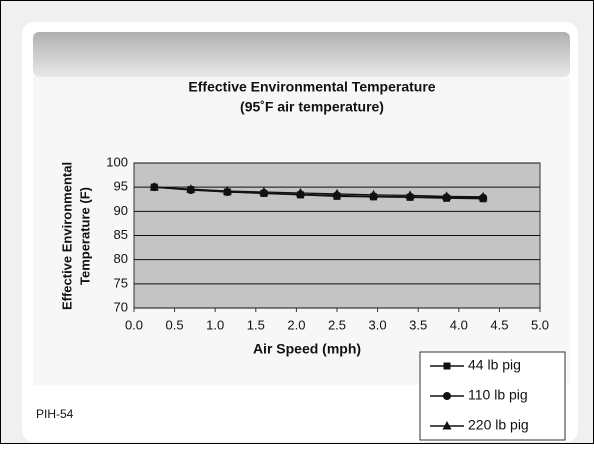 This screenshot has height=449, width=594. Describe the element at coordinates (66, 236) in the screenshot. I see `y-axis-label: Effective Environmental` at that location.